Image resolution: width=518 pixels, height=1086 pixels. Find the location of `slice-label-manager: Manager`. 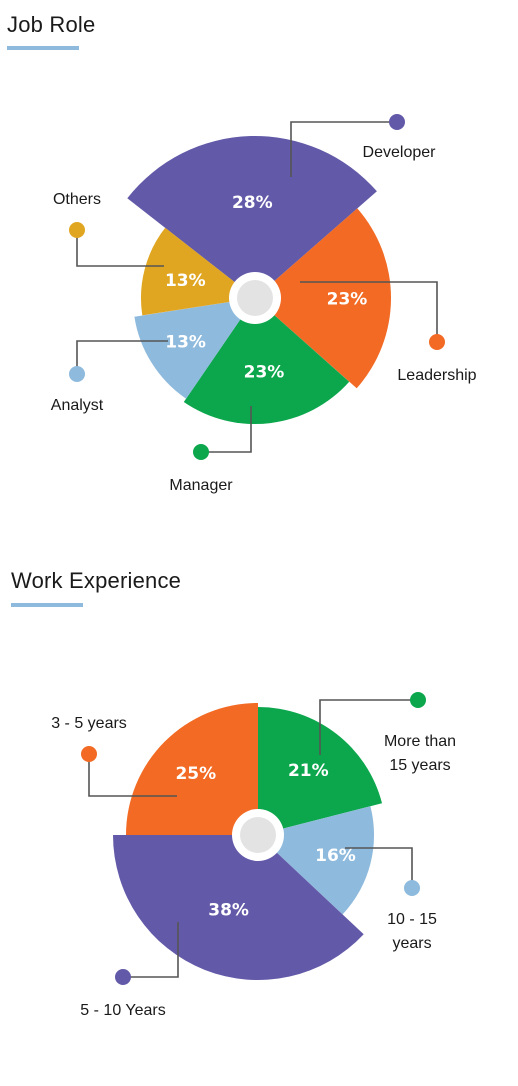

slice-label-manager: Manager is located at coordinates (201, 485).